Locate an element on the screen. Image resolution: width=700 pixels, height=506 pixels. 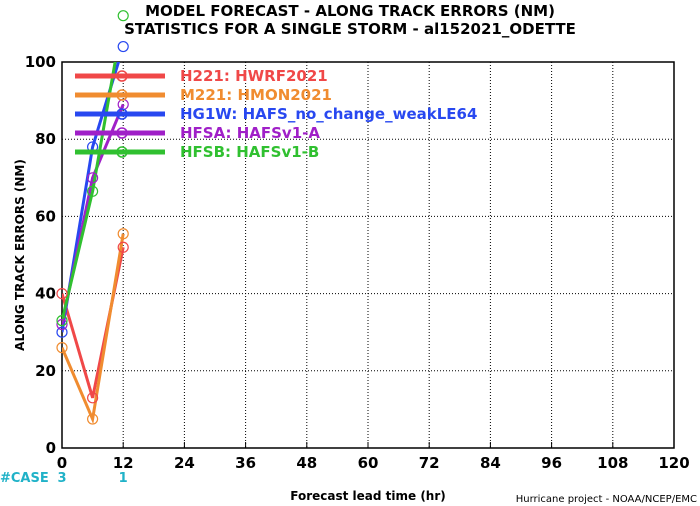
y-tick-label: 100 is located at coordinates (40, 62).